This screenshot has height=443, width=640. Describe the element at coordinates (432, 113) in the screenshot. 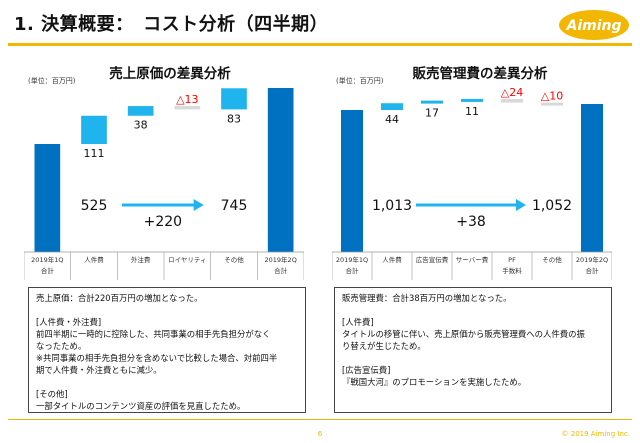

I see `delta-label: 17` at that location.